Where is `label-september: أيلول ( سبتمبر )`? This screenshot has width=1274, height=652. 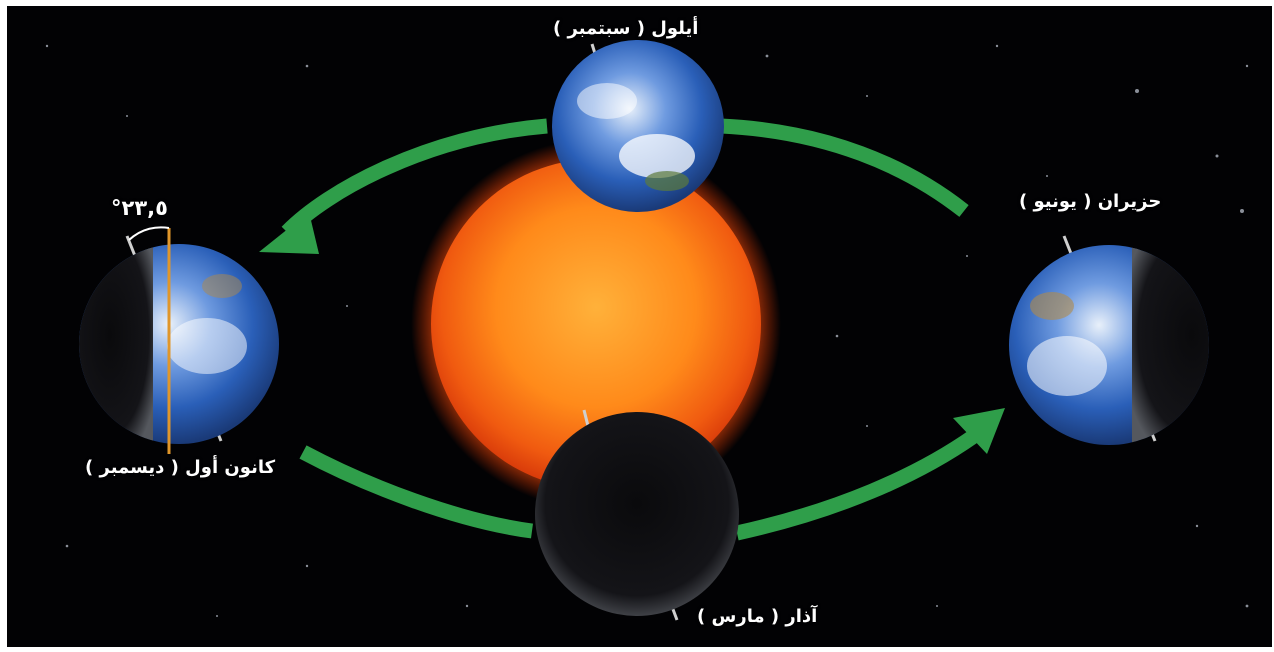
label-september: أيلول ( سبتمبر ) is located at coordinates (626, 28).